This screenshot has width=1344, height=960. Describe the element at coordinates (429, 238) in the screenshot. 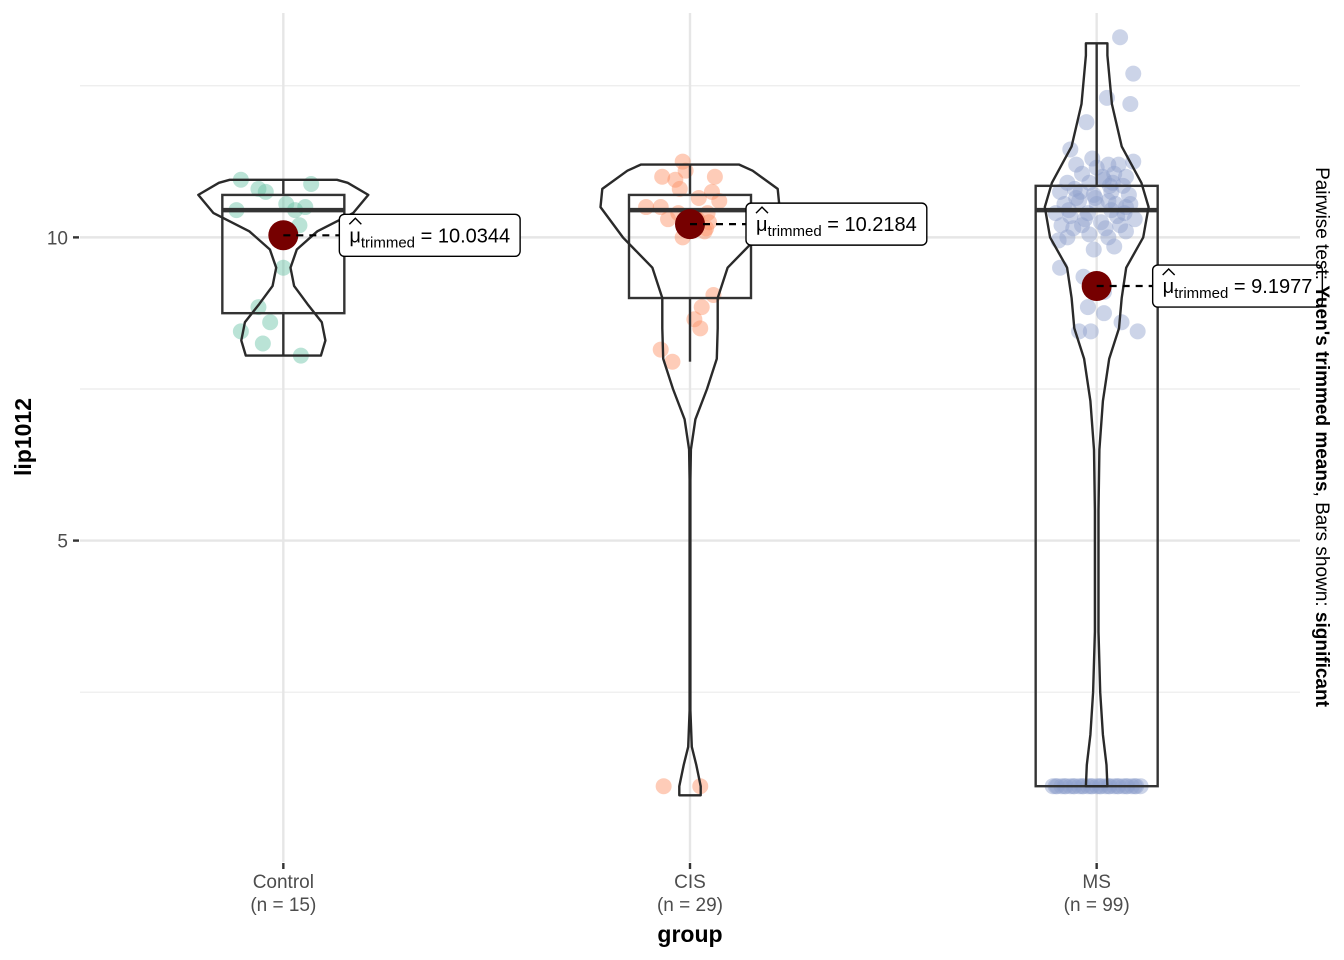

I see `mean-label-text: μtrimmed = 10.0344` at that location.